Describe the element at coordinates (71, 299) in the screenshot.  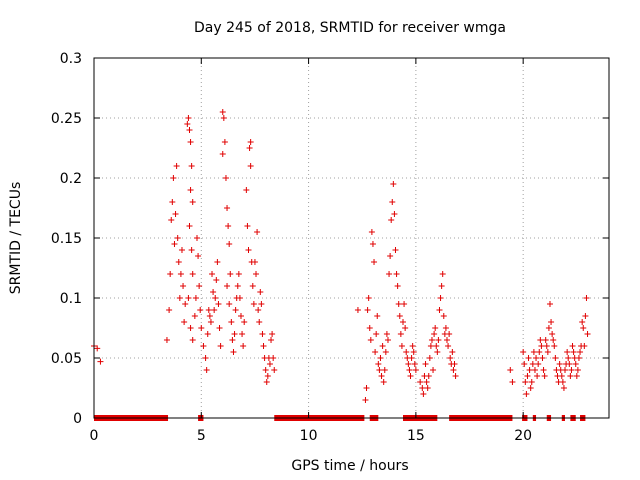
I see `y-tick-label: 0.1` at that location.